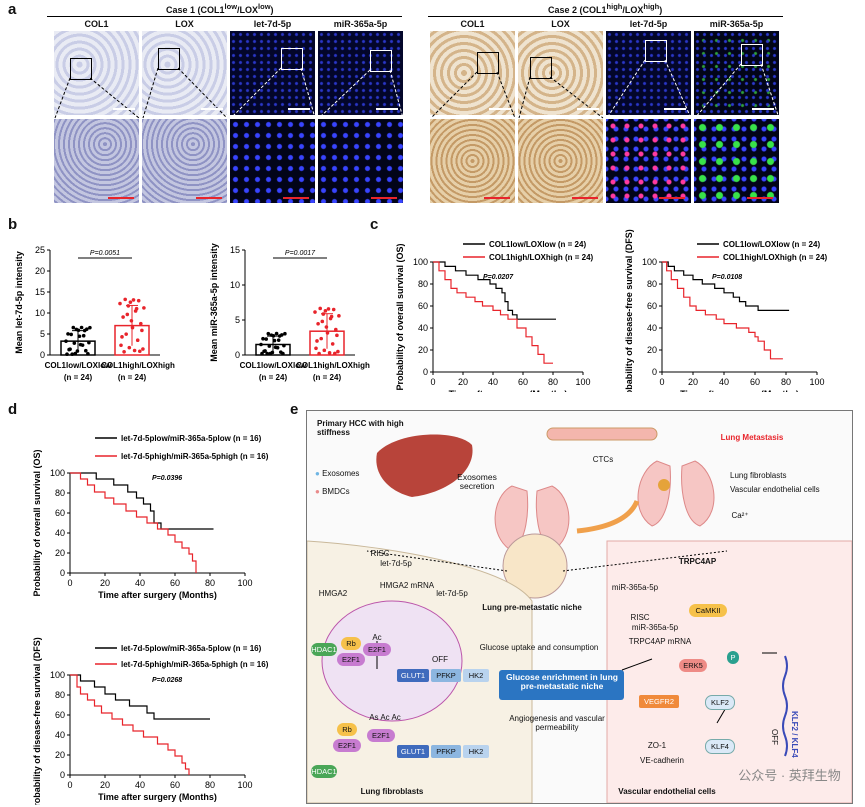 Image resolution: width=865 pixels, height=807 pixels. I want to click on y-axis-label: Probability of overall survival (OS), so click(37, 522).